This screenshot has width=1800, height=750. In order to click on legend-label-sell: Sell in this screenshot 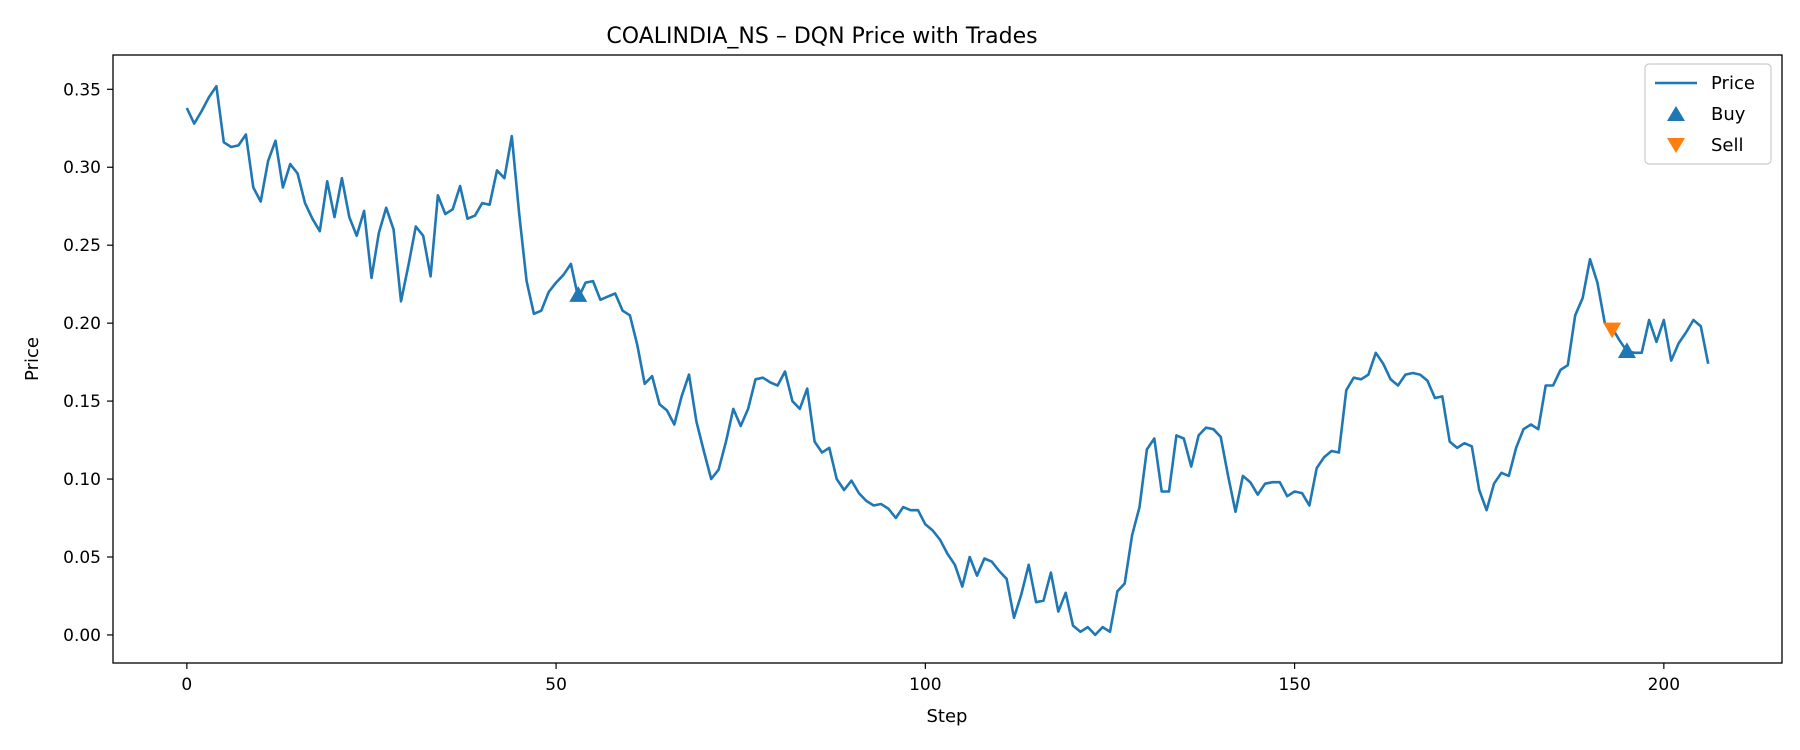, I will do `click(1727, 145)`.